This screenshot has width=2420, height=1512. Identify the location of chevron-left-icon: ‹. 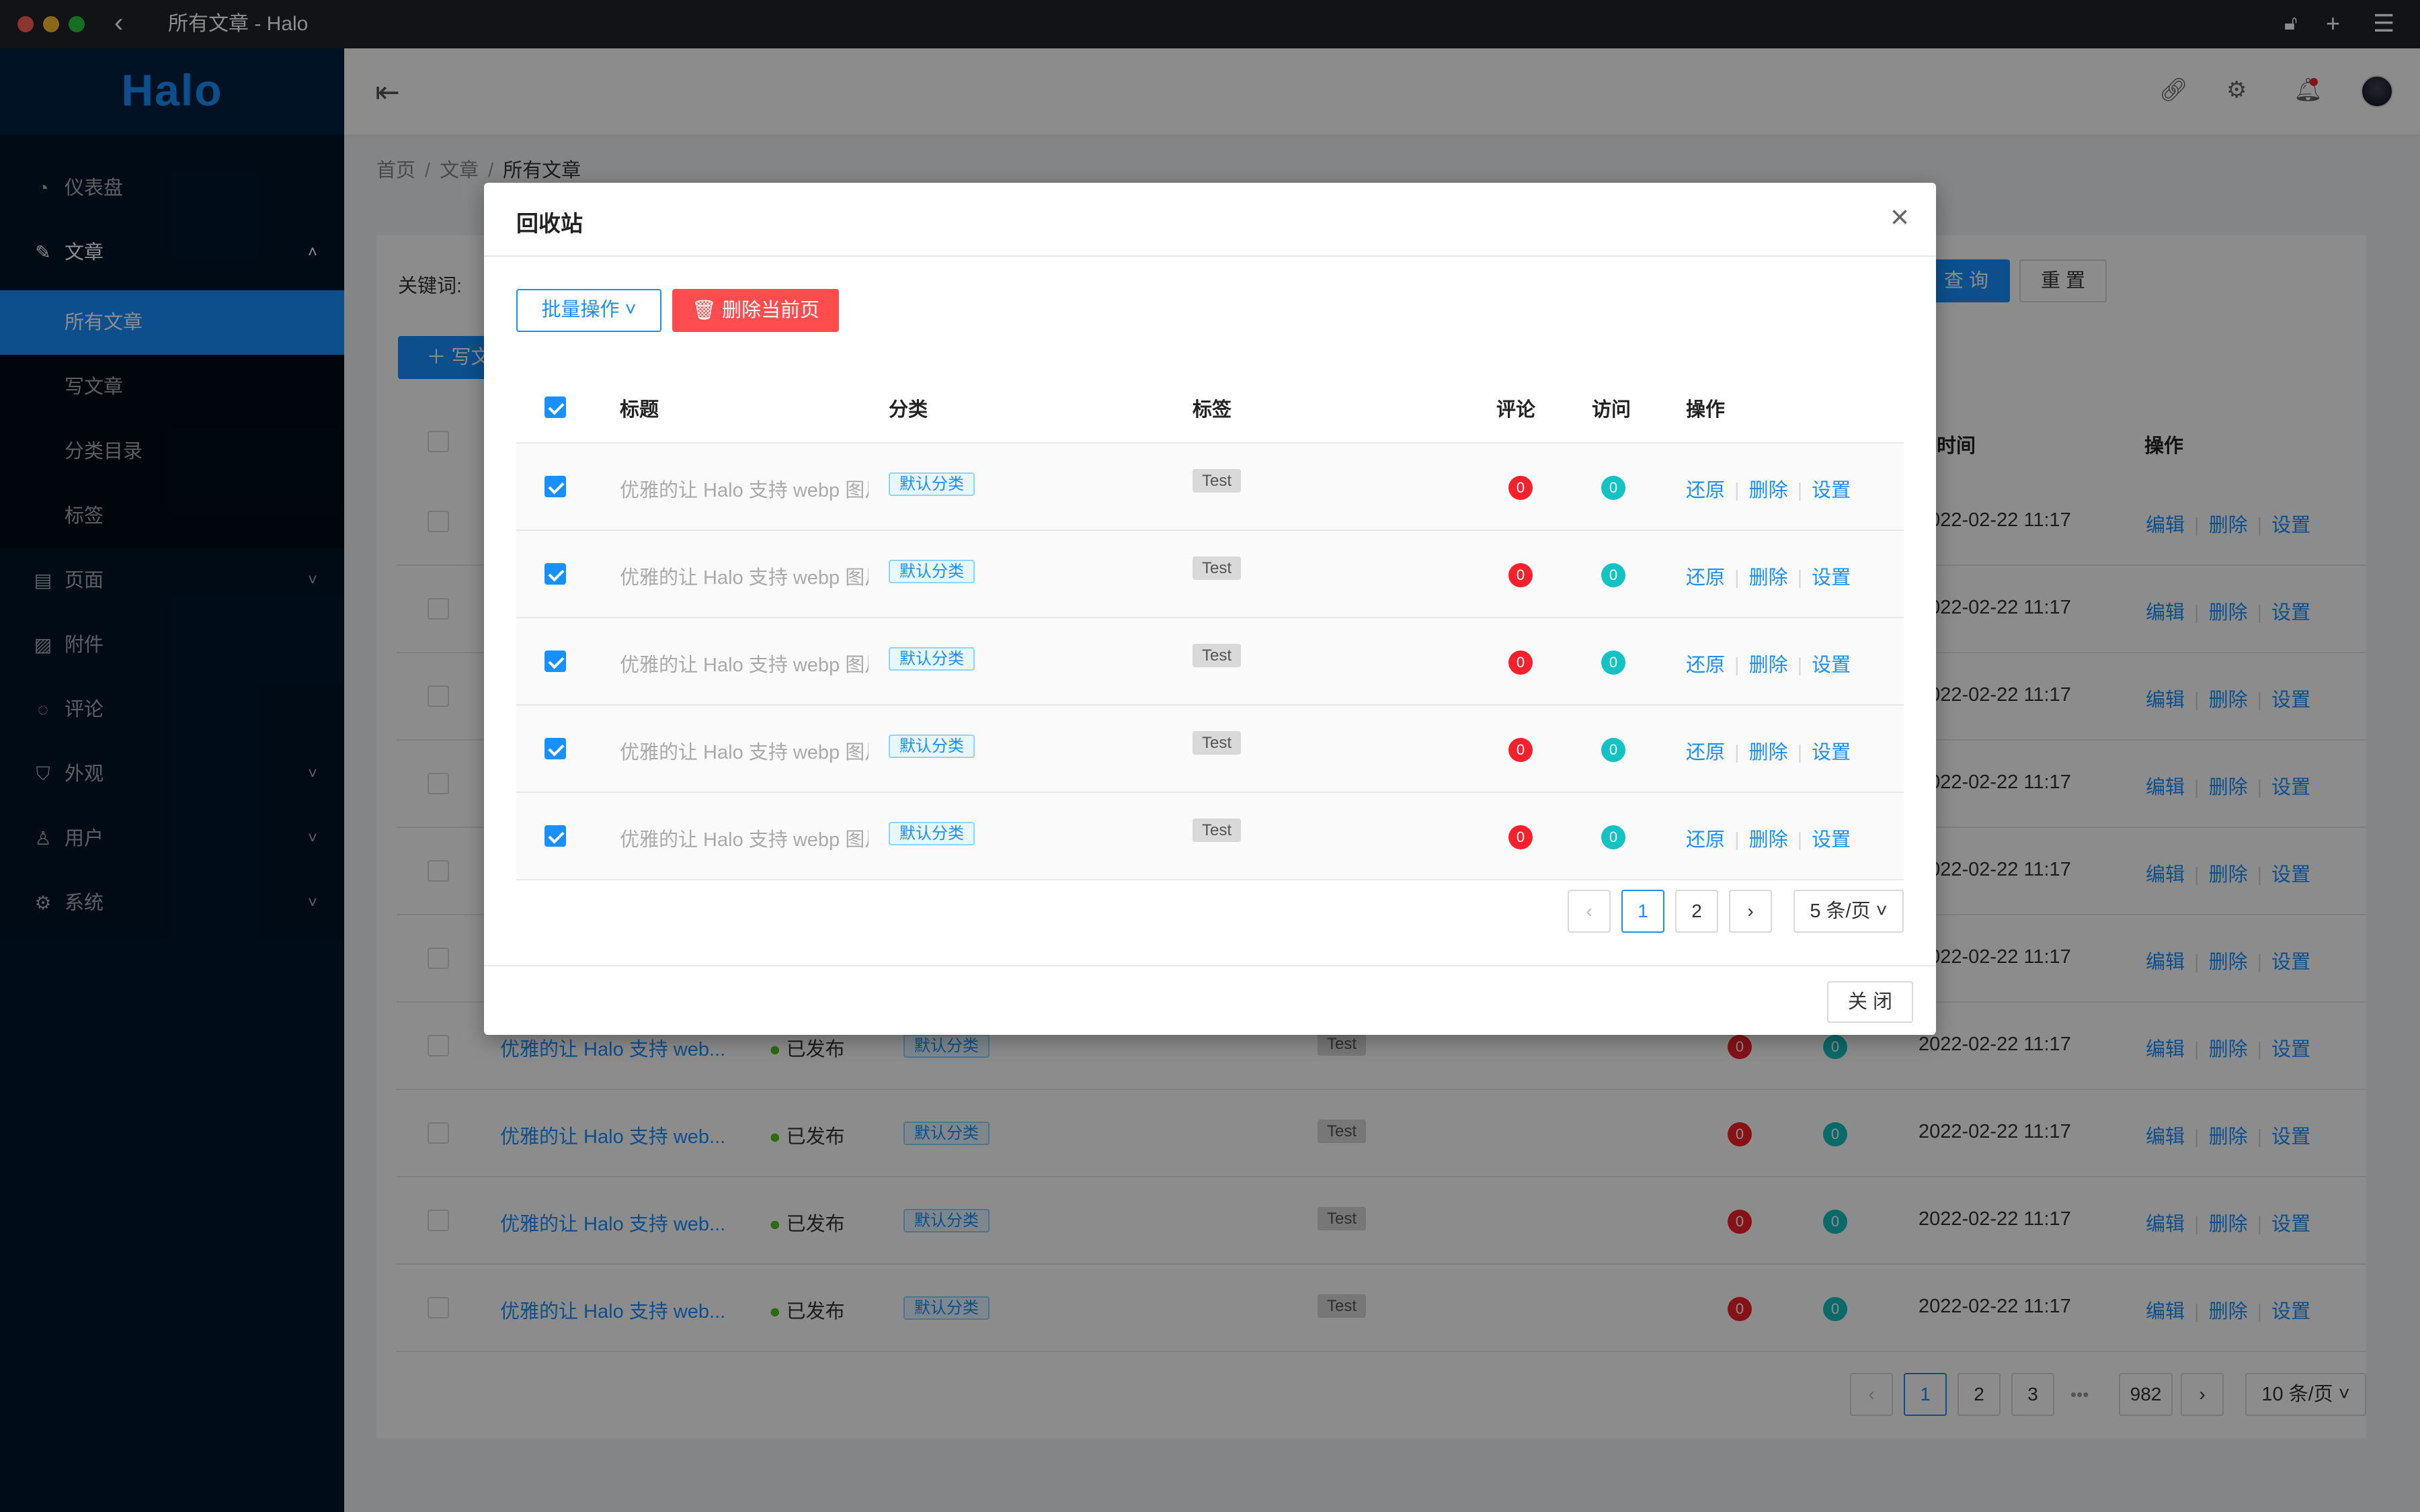
(119, 23).